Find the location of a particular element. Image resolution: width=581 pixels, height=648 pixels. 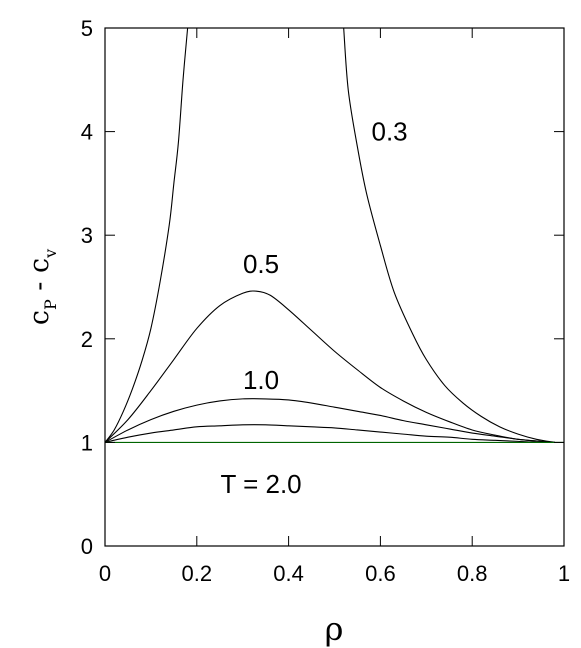

y-tick-label: 2 is located at coordinates (87, 339).